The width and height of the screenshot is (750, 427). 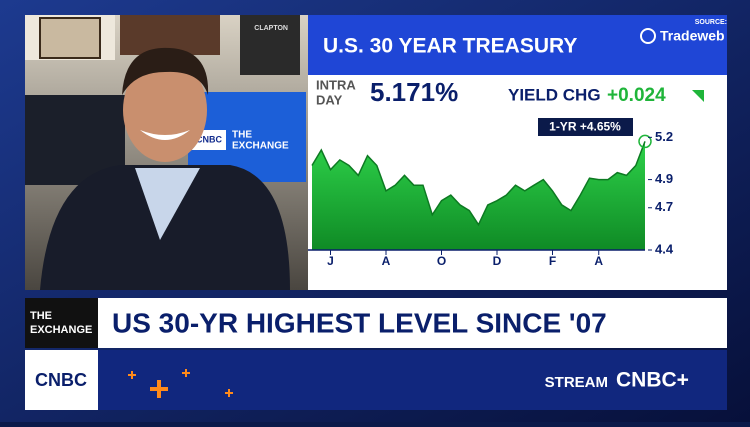 I want to click on stream-brand: CNBC+, so click(x=652, y=380).